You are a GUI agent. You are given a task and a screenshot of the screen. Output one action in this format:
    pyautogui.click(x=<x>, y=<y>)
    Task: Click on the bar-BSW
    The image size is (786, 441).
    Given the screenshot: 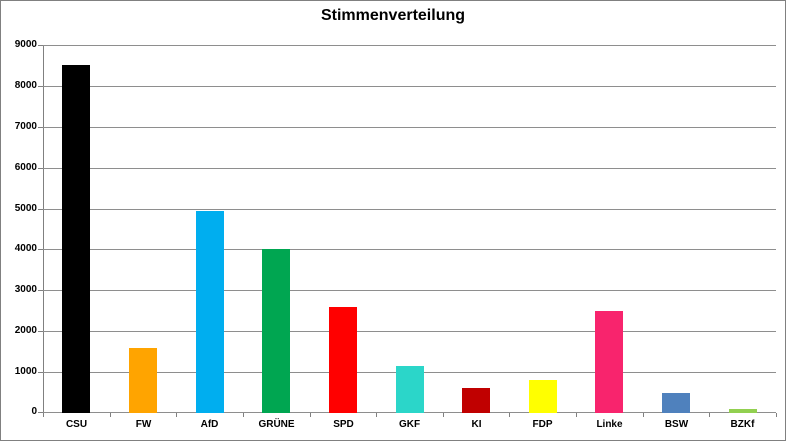 What is the action you would take?
    pyautogui.click(x=676, y=403)
    